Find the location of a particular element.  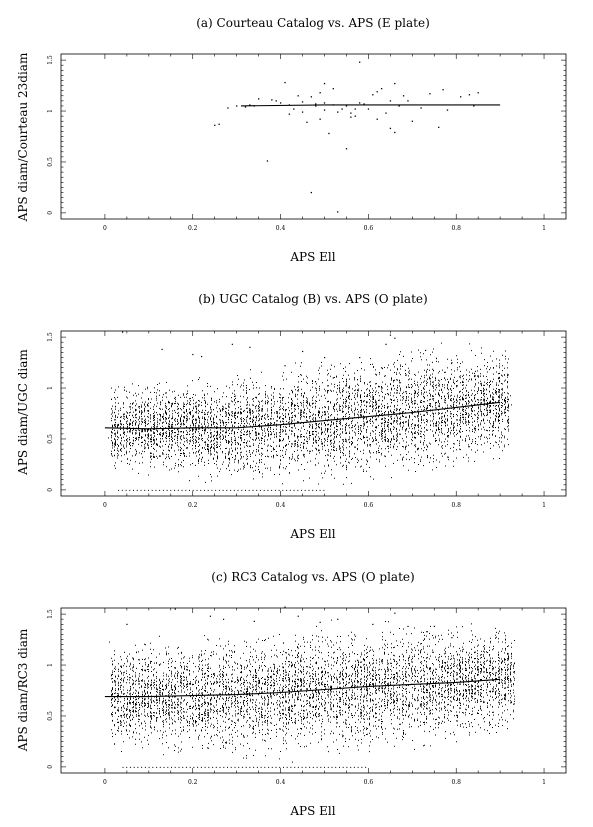

panel-b-scatter-cloud is located at coordinates (310, 413).